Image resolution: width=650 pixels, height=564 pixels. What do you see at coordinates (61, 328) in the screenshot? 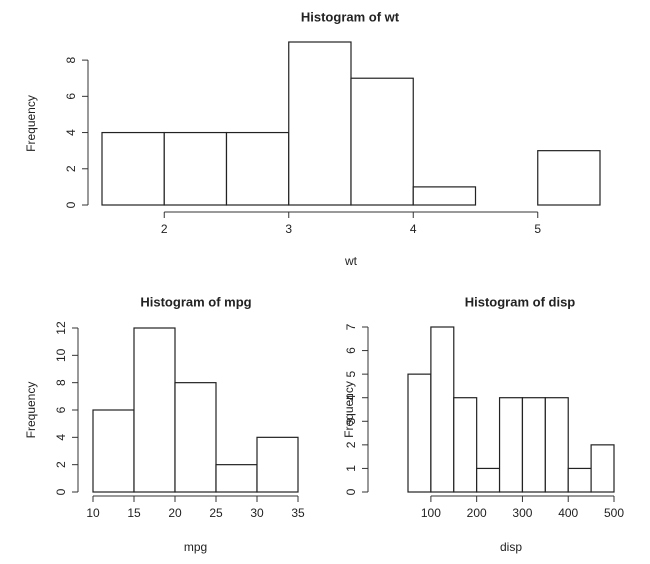
I see `y-tick-label: 12` at bounding box center [61, 328].